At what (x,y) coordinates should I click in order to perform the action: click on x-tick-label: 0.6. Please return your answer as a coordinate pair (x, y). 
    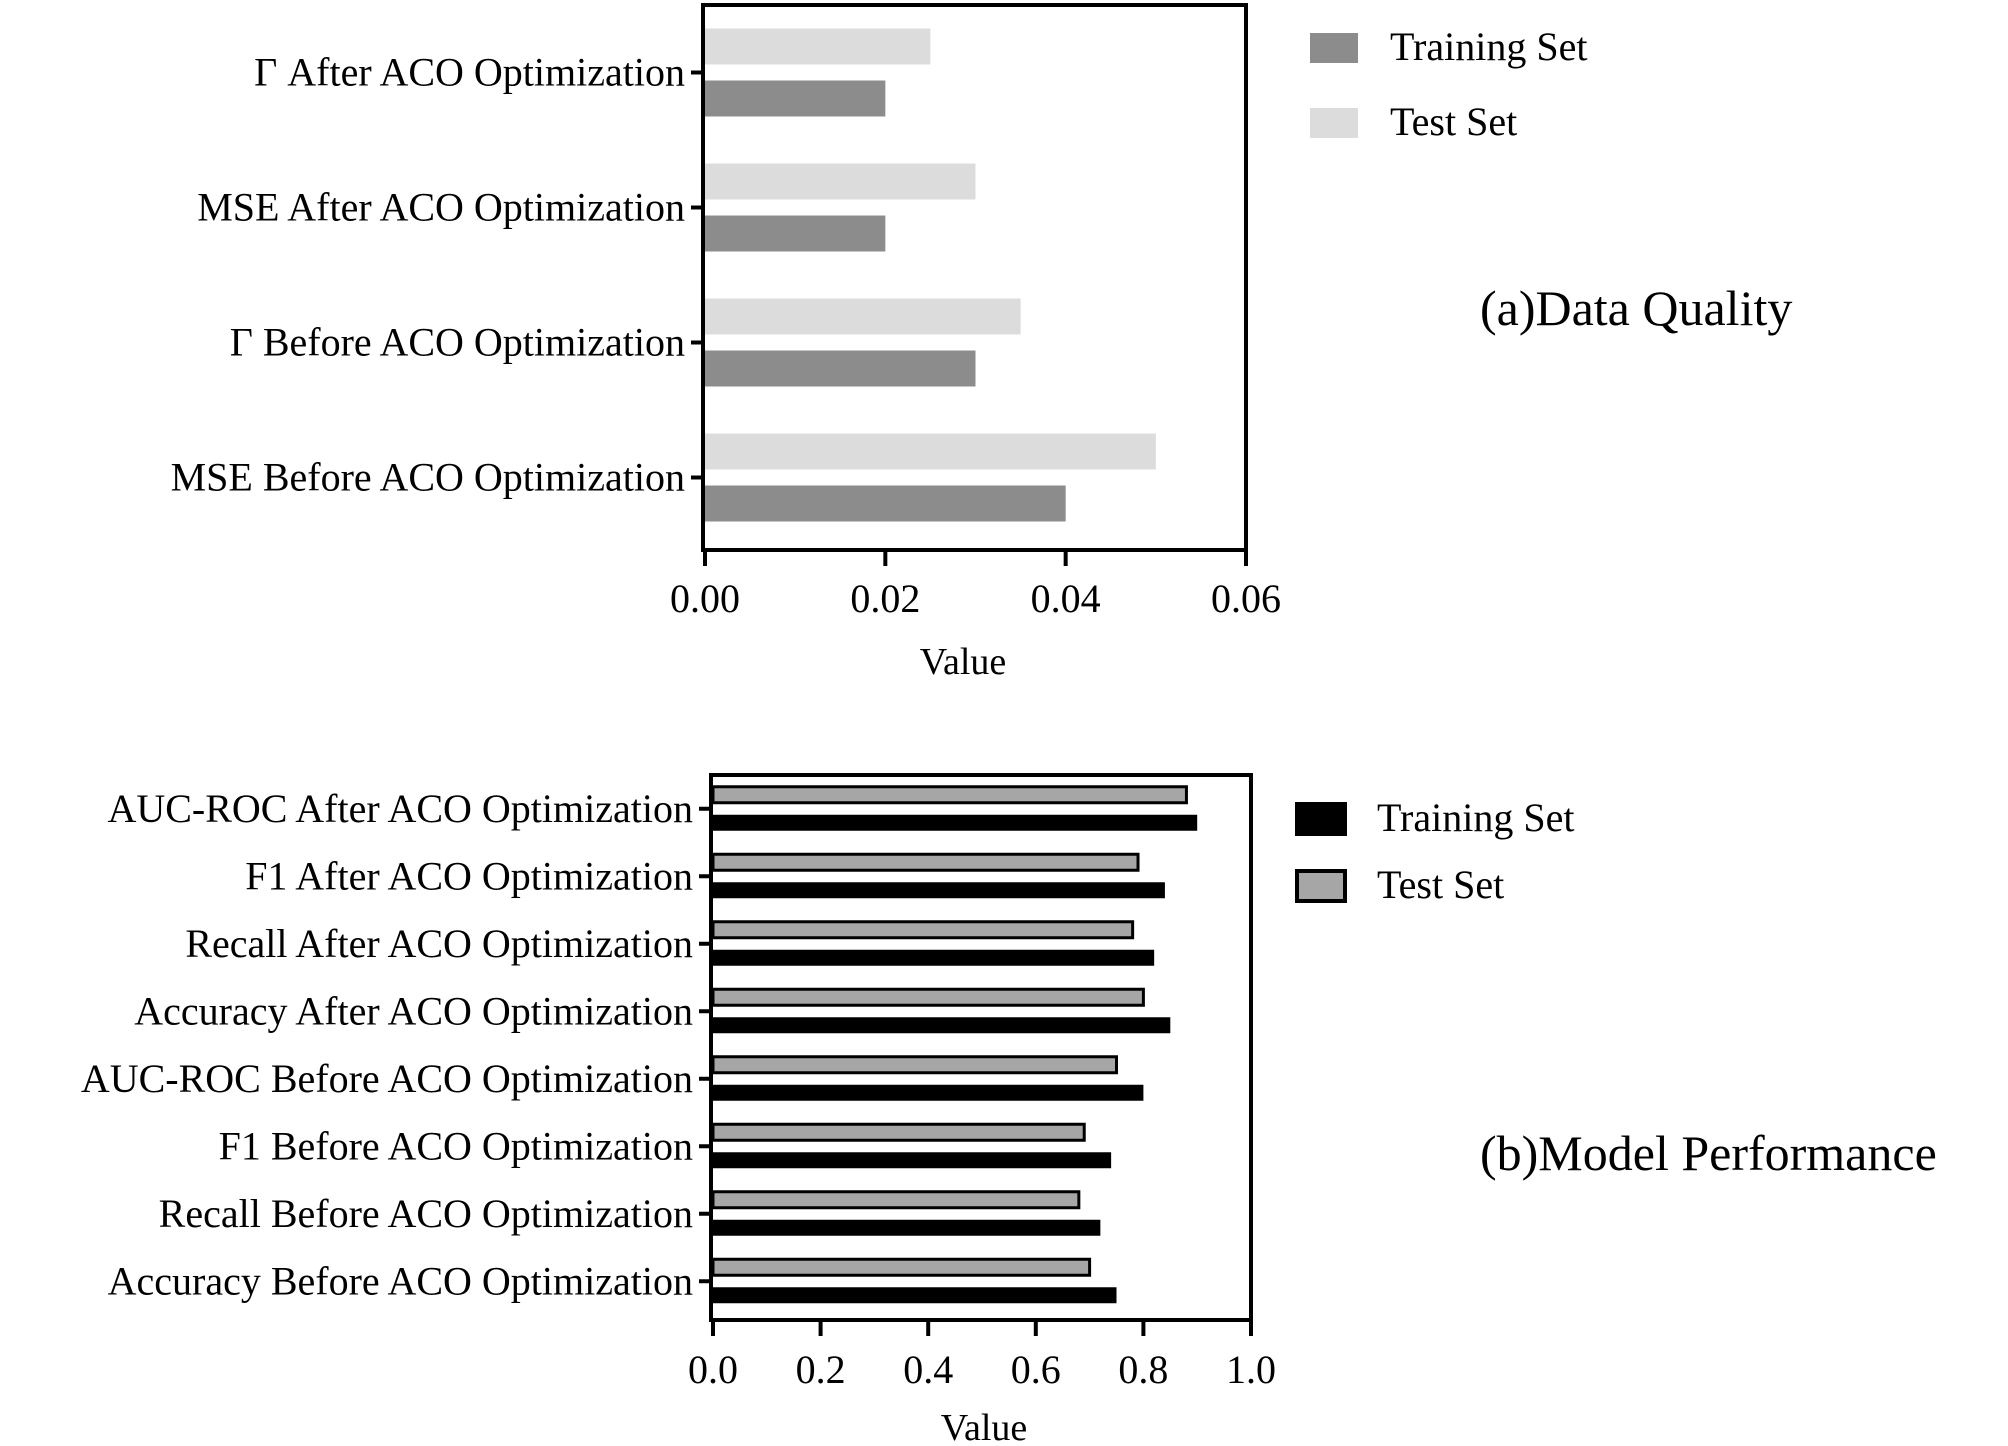
    Looking at the image, I should click on (1036, 1369).